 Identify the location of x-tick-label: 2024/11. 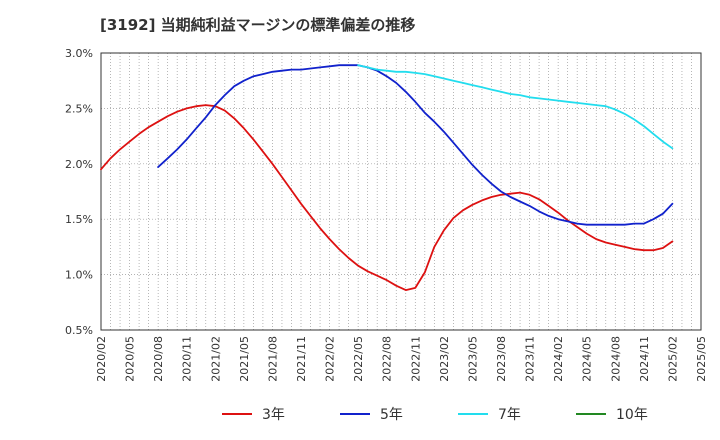
(644, 359).